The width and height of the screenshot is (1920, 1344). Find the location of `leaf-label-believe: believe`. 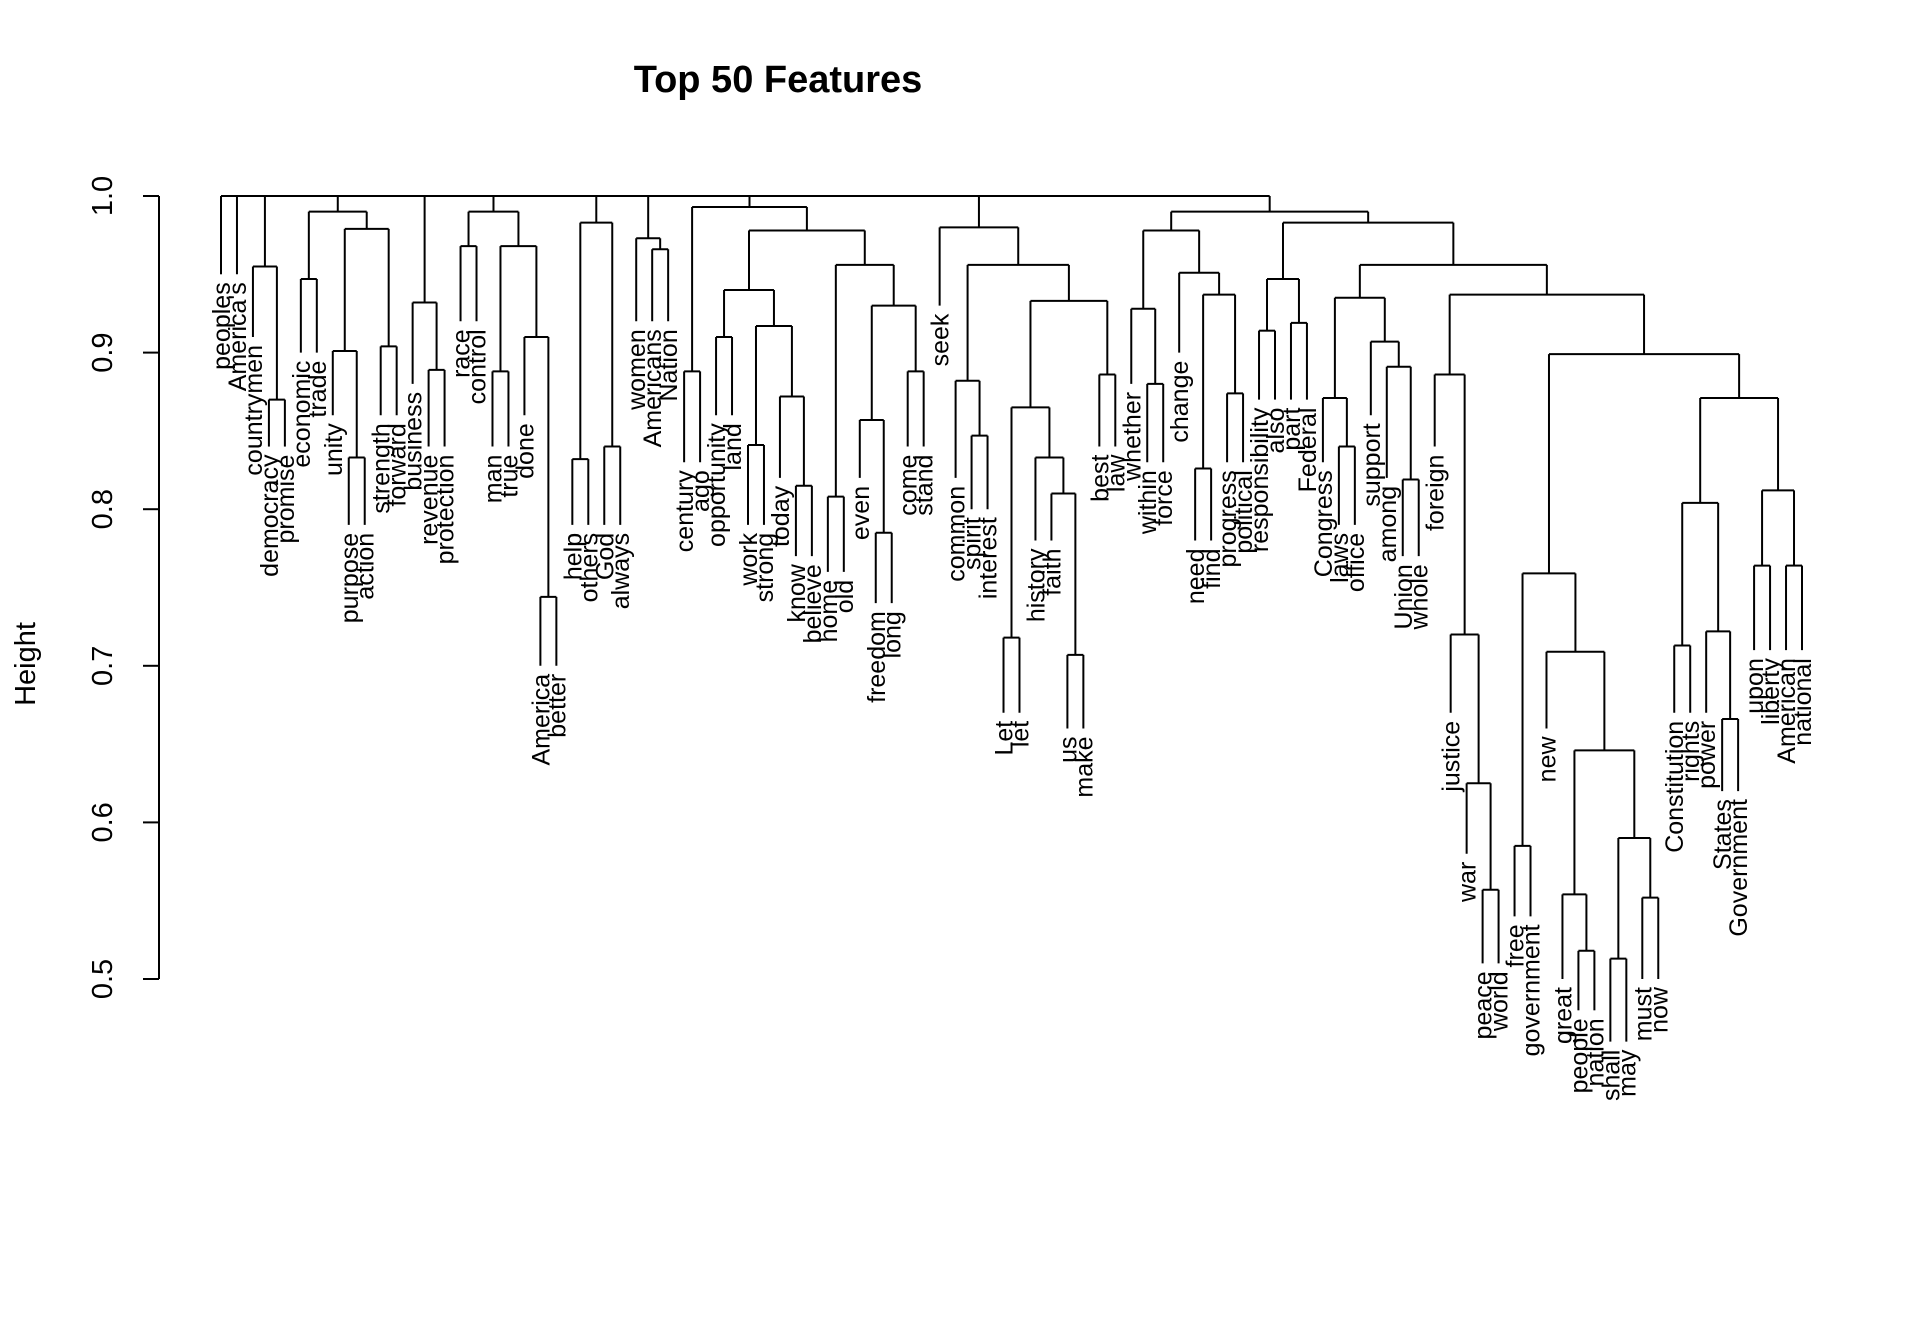

leaf-label-believe: believe is located at coordinates (813, 603).